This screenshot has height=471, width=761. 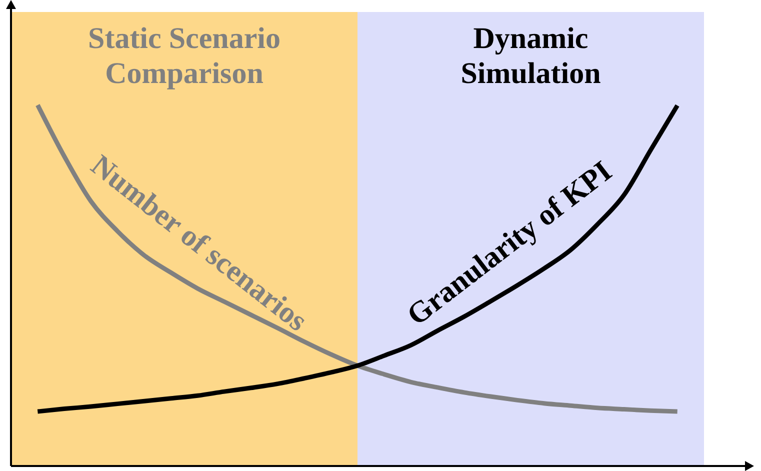 I want to click on series-label: Static Scenario Comparison, so click(x=184, y=56).